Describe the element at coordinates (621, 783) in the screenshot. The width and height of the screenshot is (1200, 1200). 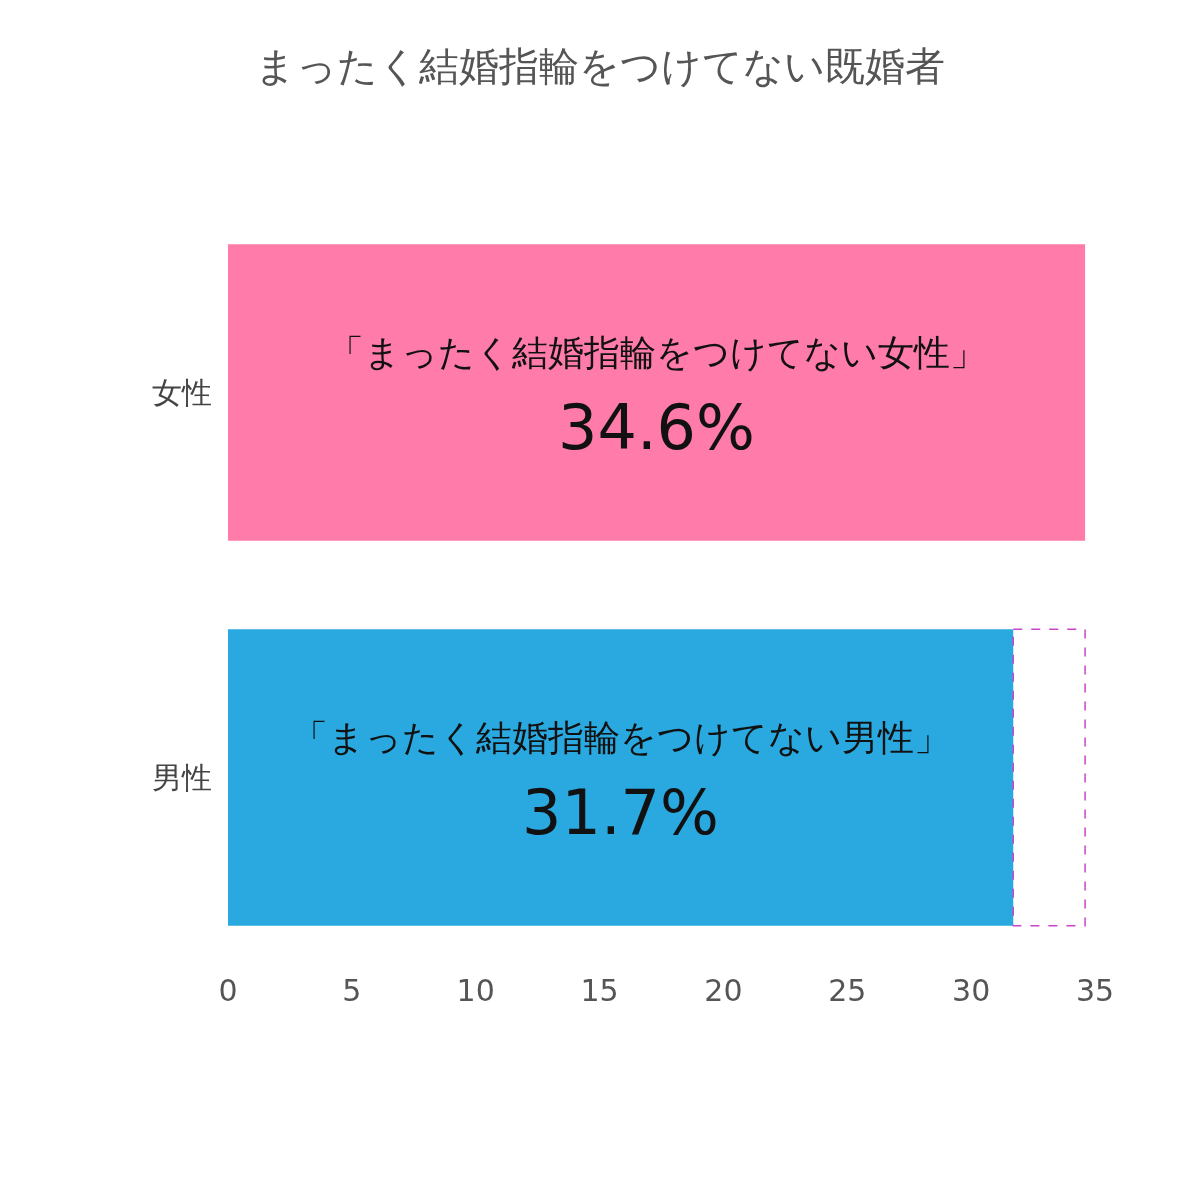
I see `data-label: 「まったく結婚指輪をつけてない男性」 31.7%` at that location.